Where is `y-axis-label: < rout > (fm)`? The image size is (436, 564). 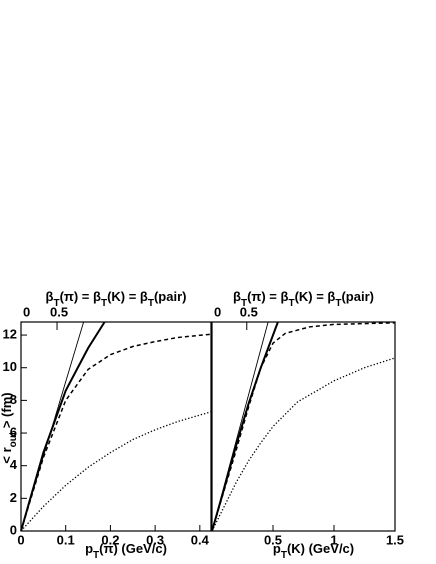 y-axis-label: < rout > (fm) is located at coordinates (9, 427).